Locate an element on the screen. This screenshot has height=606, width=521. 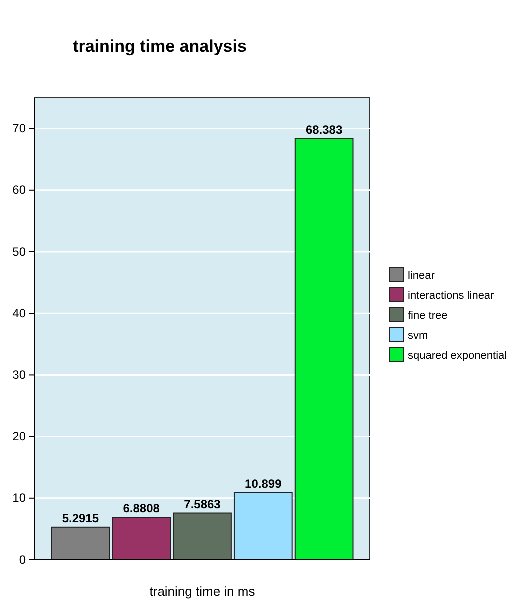
data-label: 6.8808 is located at coordinates (141, 509).